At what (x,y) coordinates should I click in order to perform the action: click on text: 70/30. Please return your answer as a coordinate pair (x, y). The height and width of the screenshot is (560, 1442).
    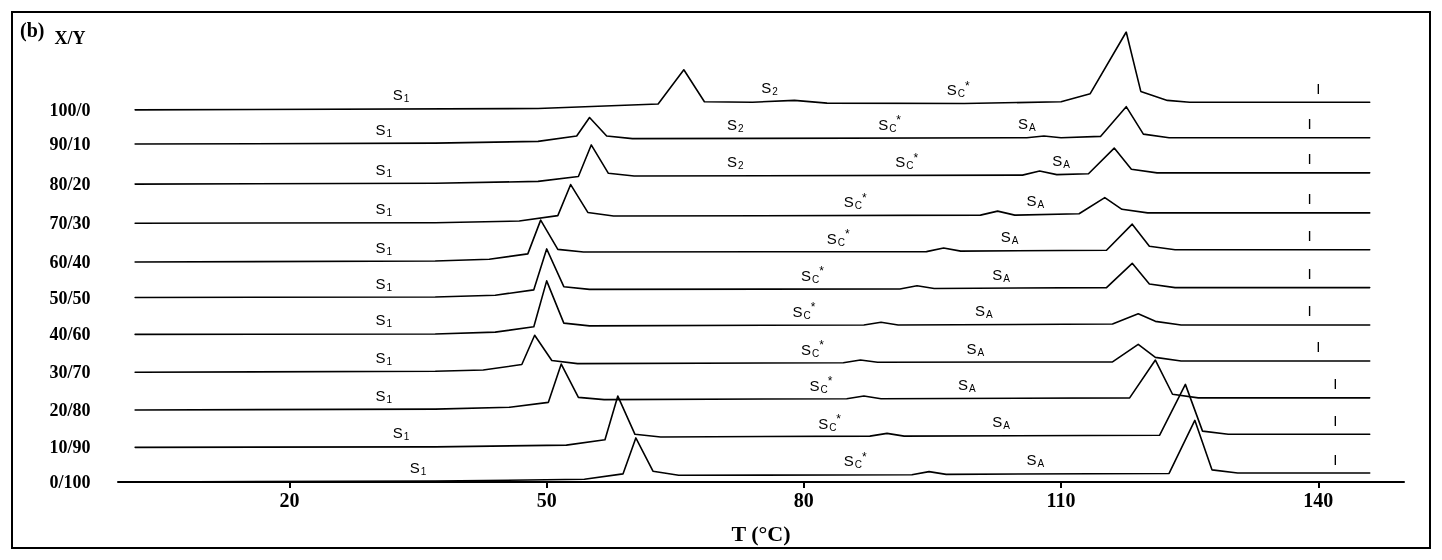
    Looking at the image, I should click on (70, 223).